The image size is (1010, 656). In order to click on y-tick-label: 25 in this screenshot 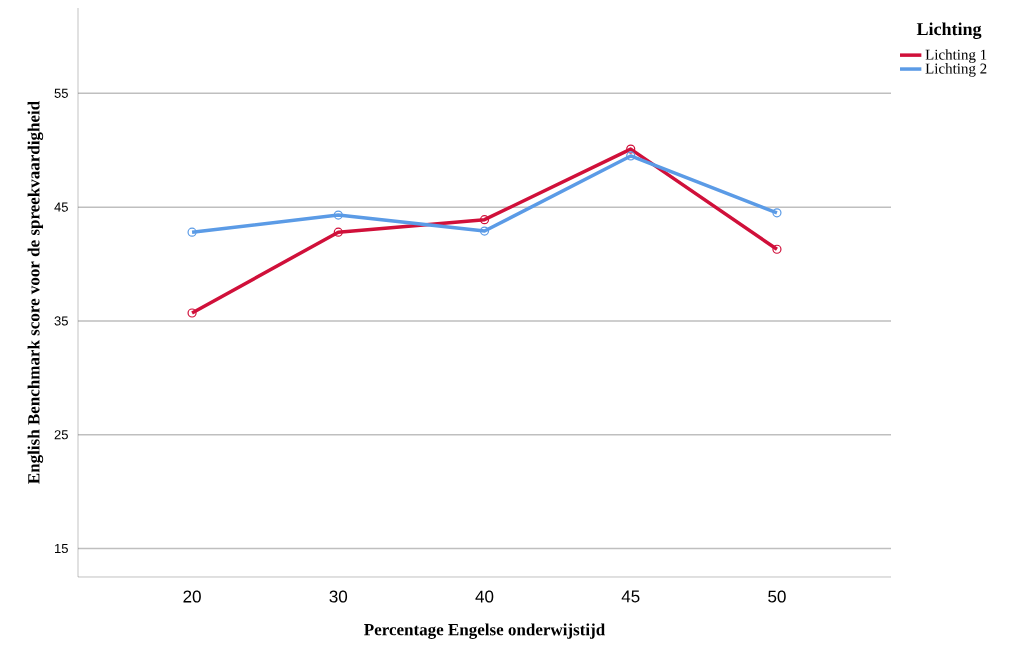, I will do `click(61, 435)`.